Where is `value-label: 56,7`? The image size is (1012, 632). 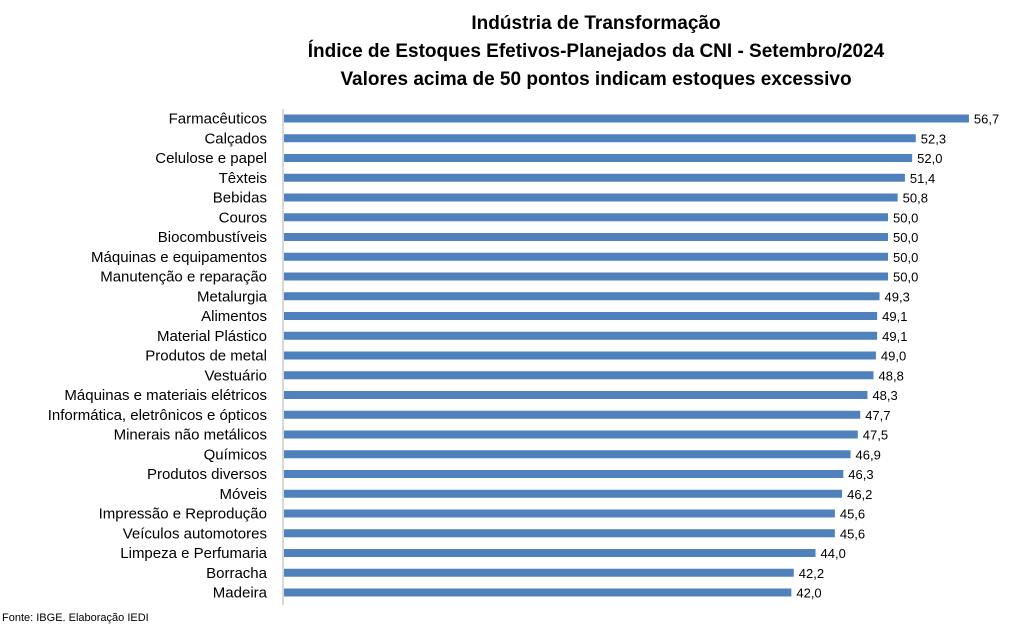
value-label: 56,7 is located at coordinates (986, 119).